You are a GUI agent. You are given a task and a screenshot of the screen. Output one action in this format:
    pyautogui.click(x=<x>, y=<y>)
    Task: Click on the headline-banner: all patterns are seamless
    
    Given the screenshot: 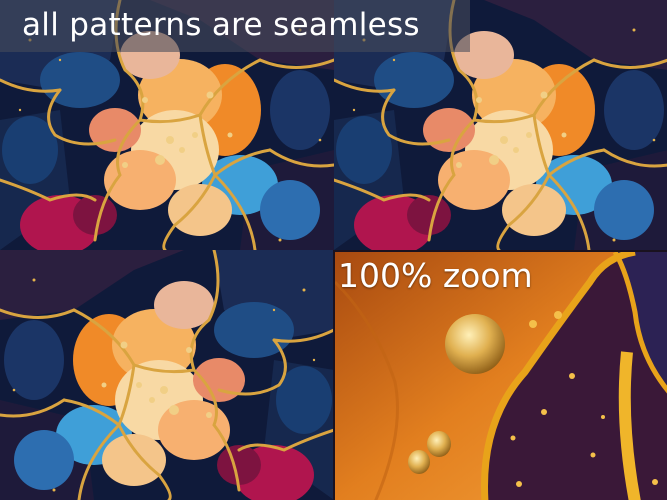 What is the action you would take?
    pyautogui.click(x=235, y=26)
    